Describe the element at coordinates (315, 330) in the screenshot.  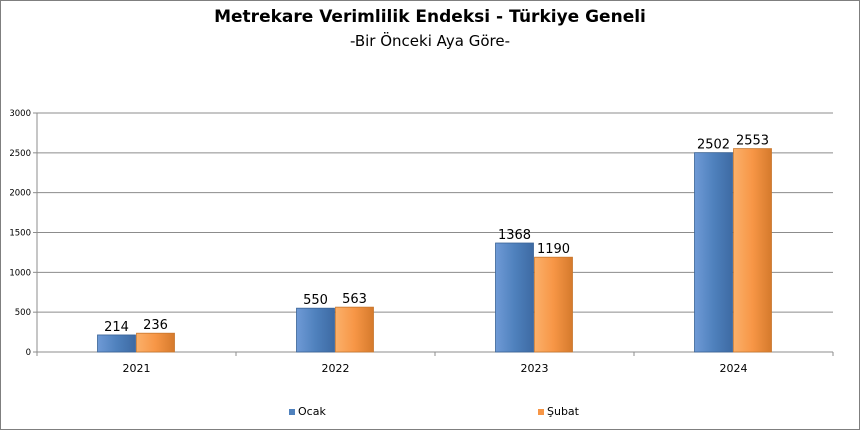
I see `bar-ocak-2022` at that location.